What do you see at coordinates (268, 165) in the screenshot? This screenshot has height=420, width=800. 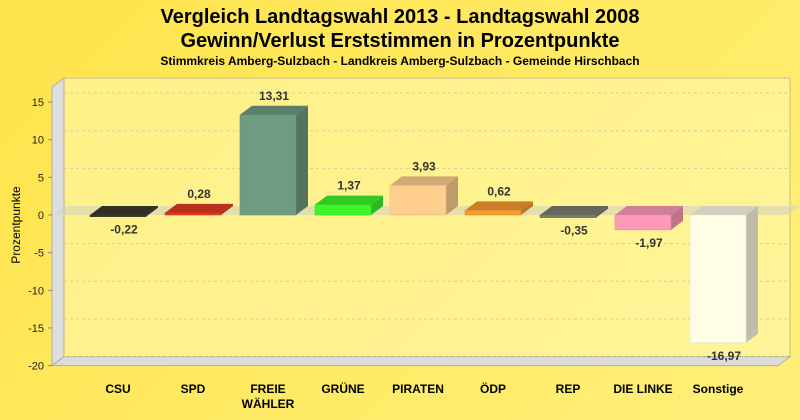 I see `bar-freie-wähler` at bounding box center [268, 165].